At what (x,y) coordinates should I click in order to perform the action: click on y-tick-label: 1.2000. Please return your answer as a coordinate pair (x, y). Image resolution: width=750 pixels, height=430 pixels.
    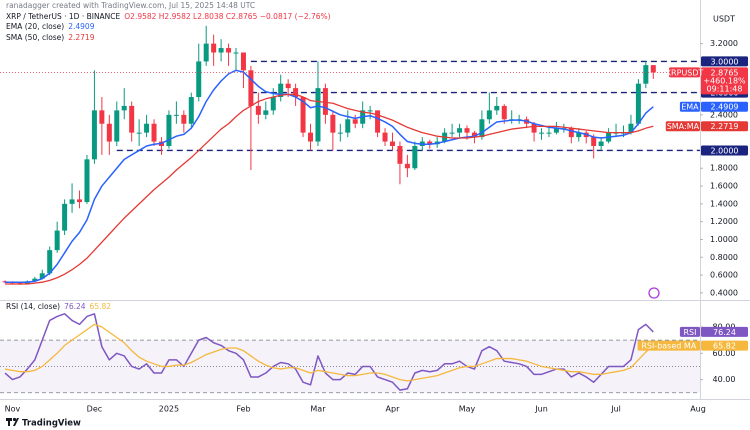
    Looking at the image, I should click on (724, 221).